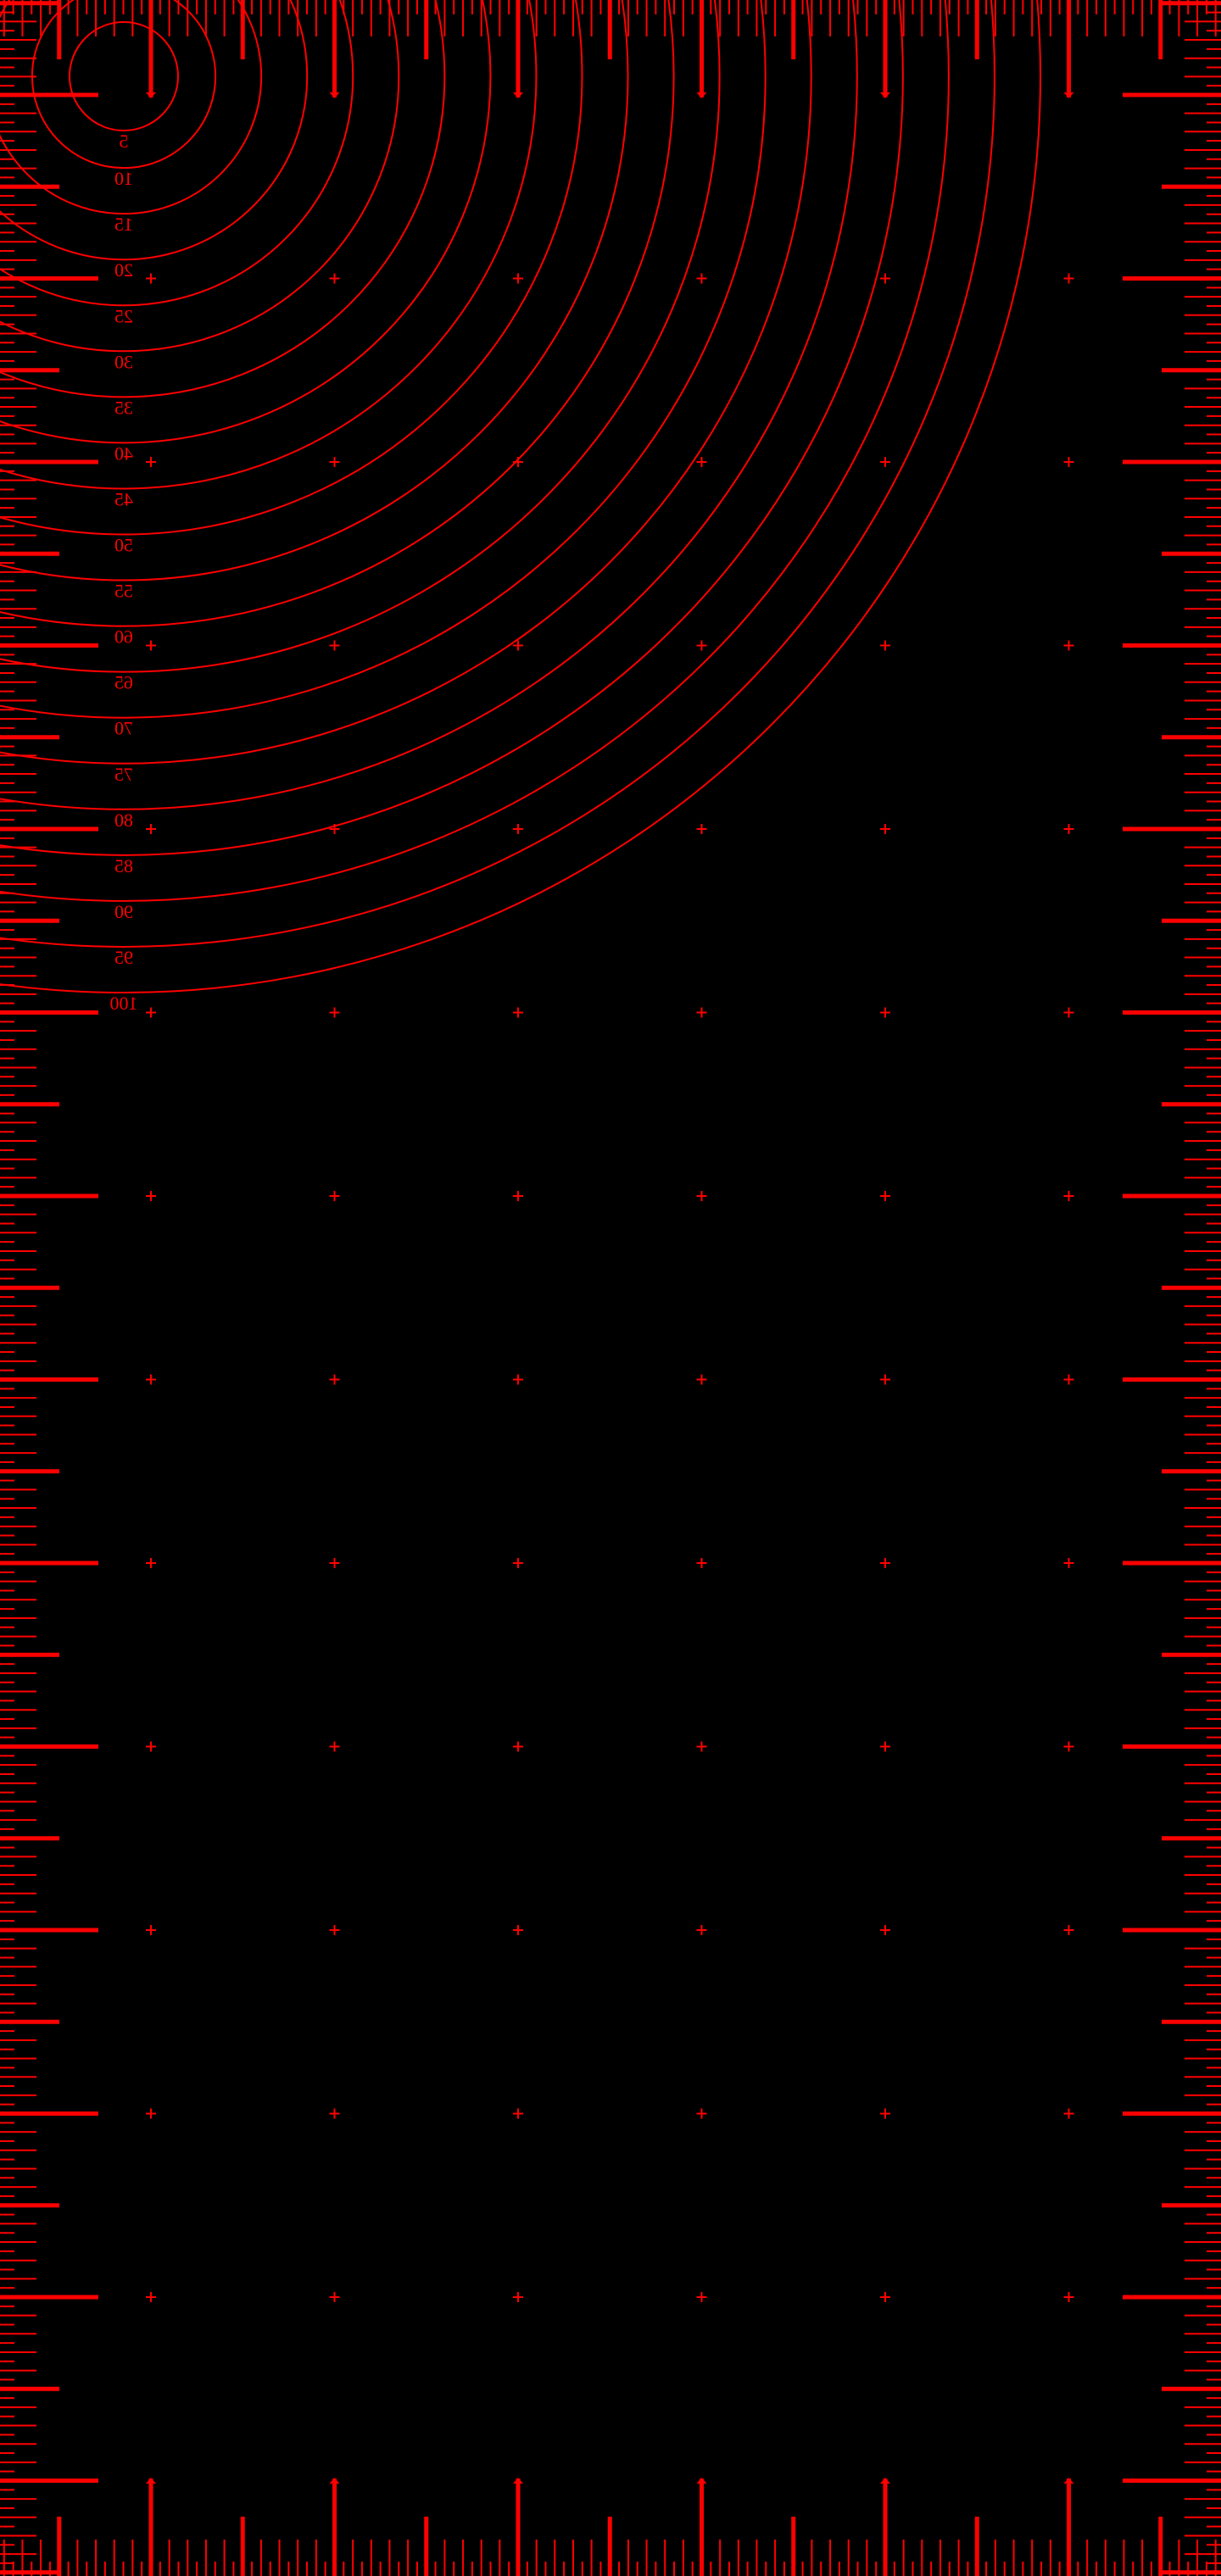 This screenshot has height=2576, width=1221. Describe the element at coordinates (123, 865) in the screenshot. I see `circle-label: 85` at that location.